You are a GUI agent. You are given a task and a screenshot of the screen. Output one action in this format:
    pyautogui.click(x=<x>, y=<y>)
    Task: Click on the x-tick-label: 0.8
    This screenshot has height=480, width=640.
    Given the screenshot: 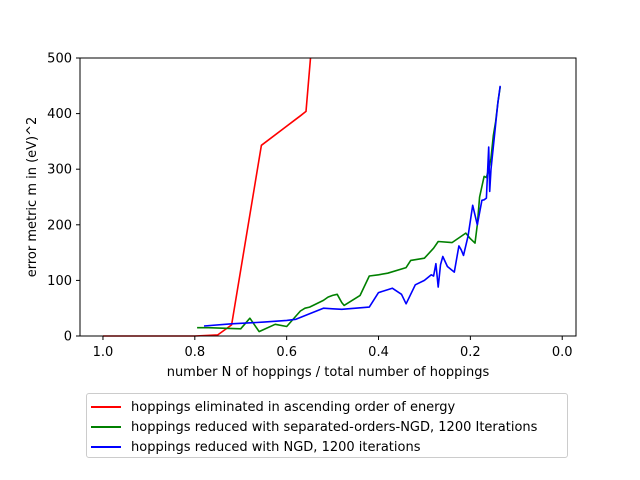 What is the action you would take?
    pyautogui.click(x=194, y=352)
    